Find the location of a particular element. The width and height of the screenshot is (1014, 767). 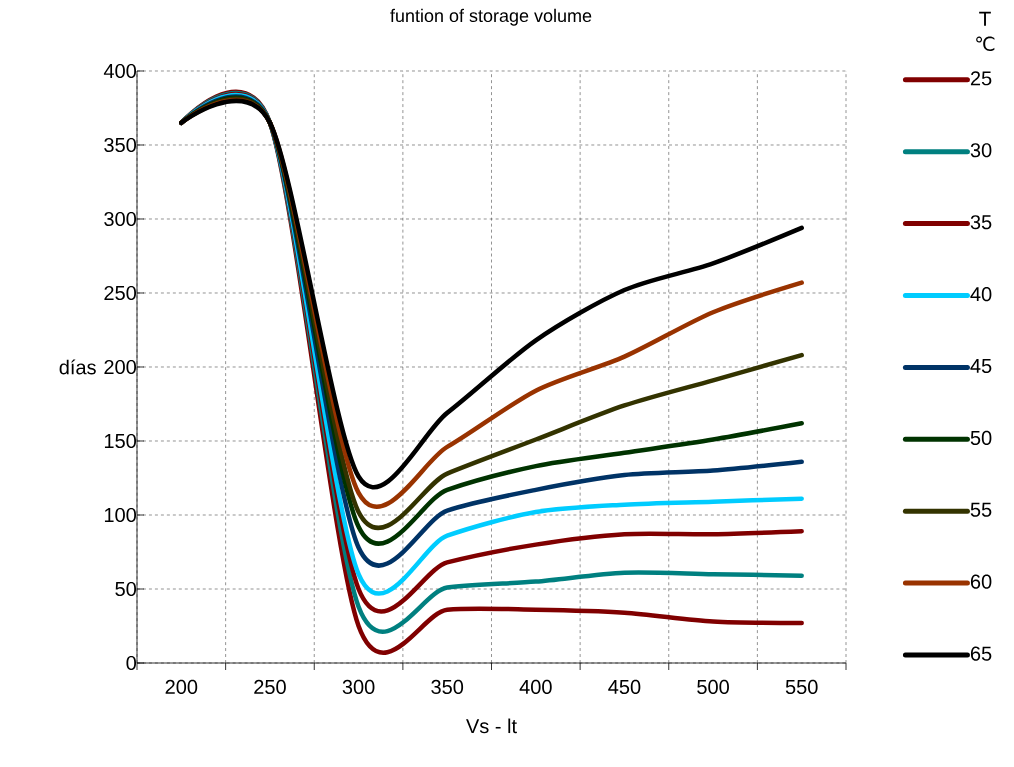

y-tick-label: 150 is located at coordinates (120, 441).